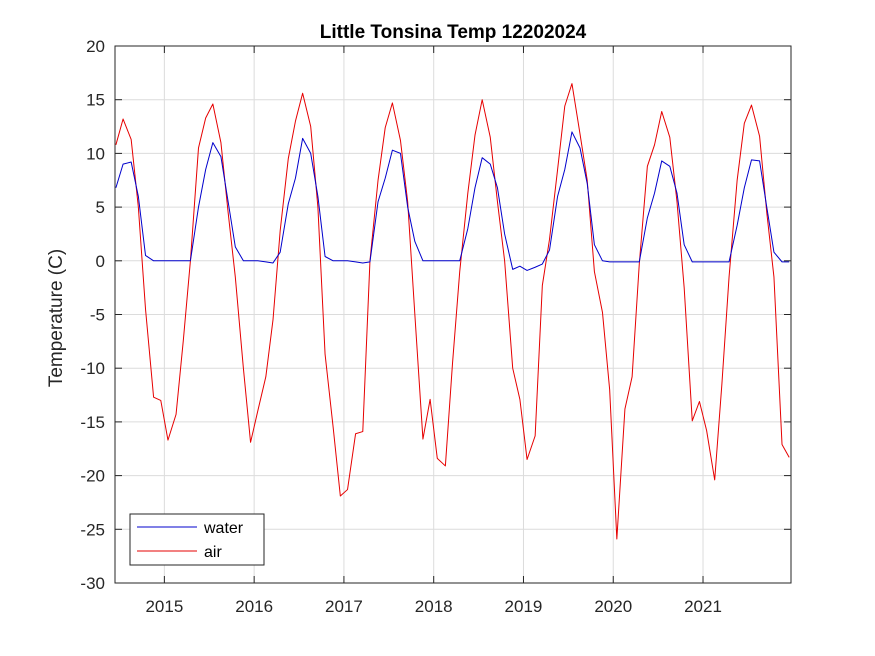 This screenshot has width=875, height=656. What do you see at coordinates (95, 153) in the screenshot?
I see `y-tick-label: 10` at bounding box center [95, 153].